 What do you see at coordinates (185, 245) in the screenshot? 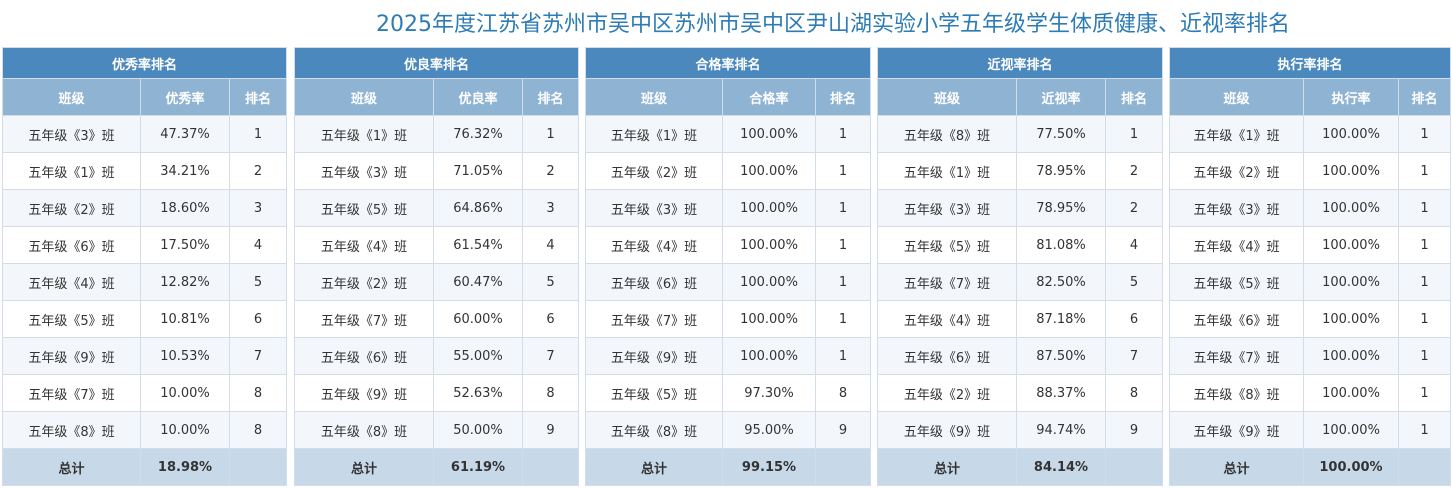
I see `rate-cell: 17.50%` at bounding box center [185, 245].